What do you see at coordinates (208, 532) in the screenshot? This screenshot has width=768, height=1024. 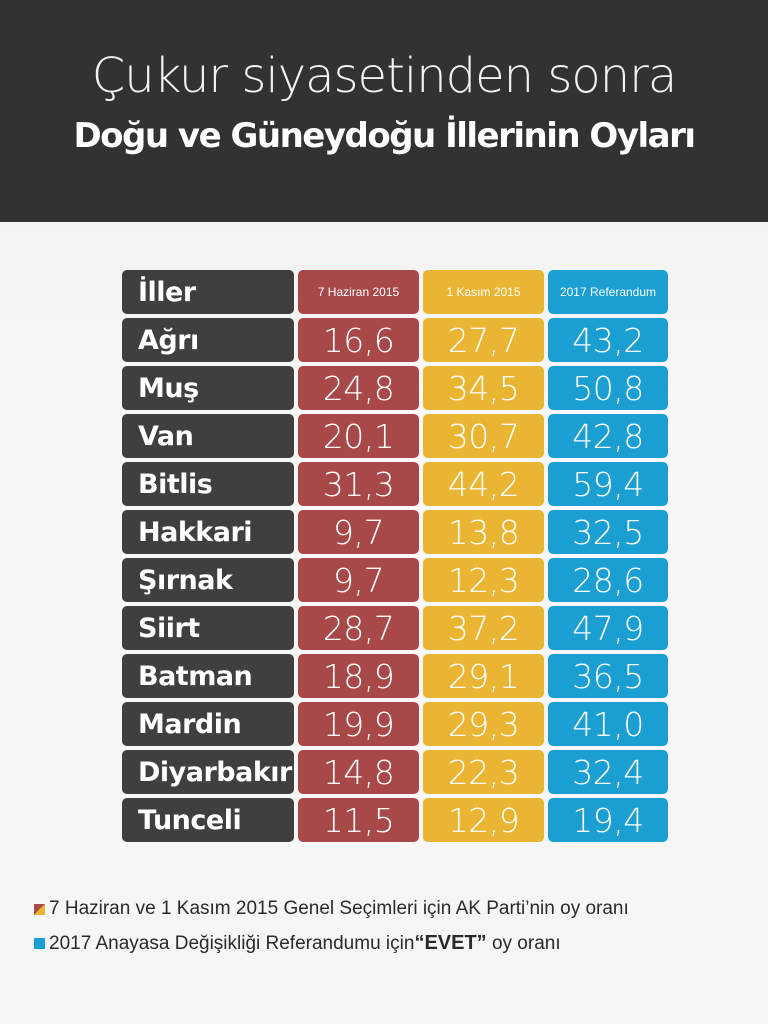 I see `province-name: Hakkari` at bounding box center [208, 532].